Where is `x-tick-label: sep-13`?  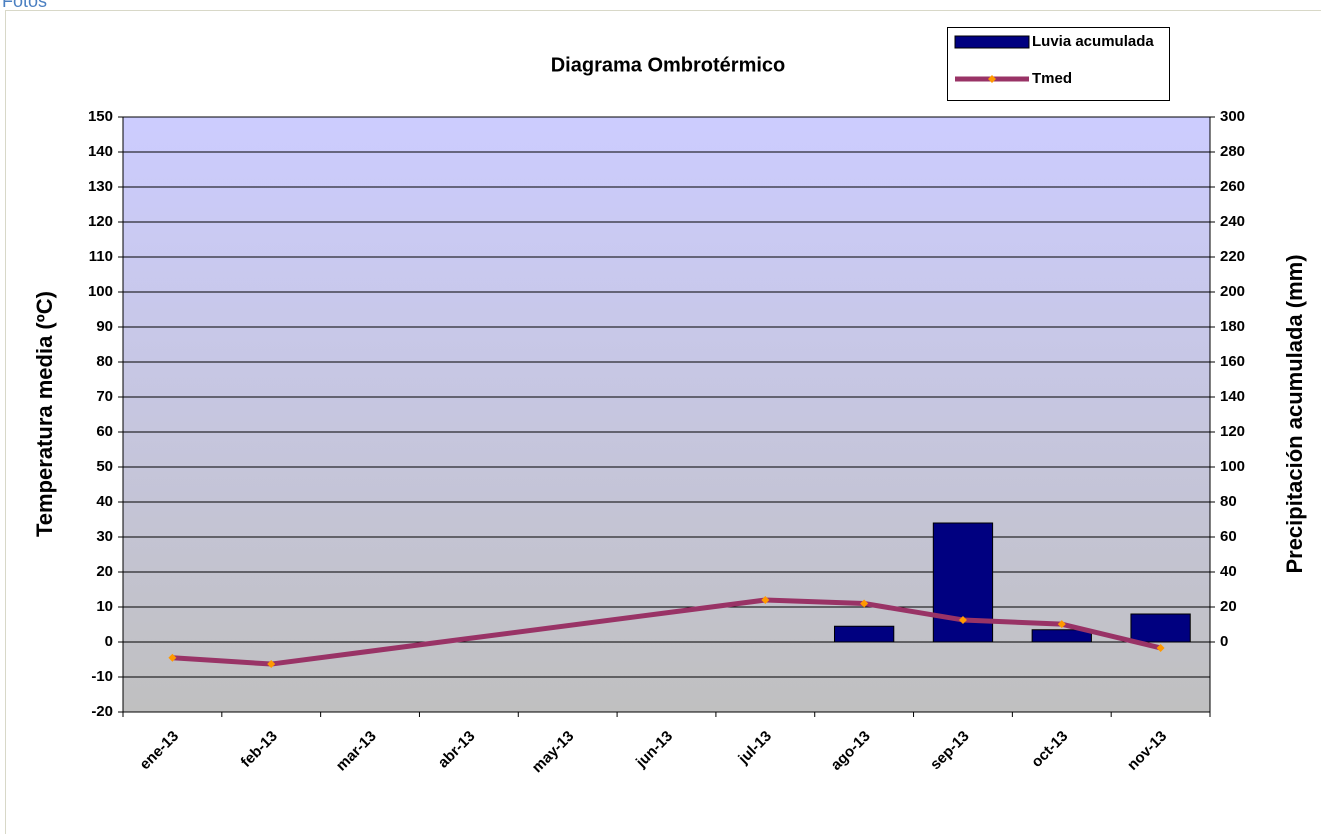
x-tick-label: sep-13 is located at coordinates (950, 751).